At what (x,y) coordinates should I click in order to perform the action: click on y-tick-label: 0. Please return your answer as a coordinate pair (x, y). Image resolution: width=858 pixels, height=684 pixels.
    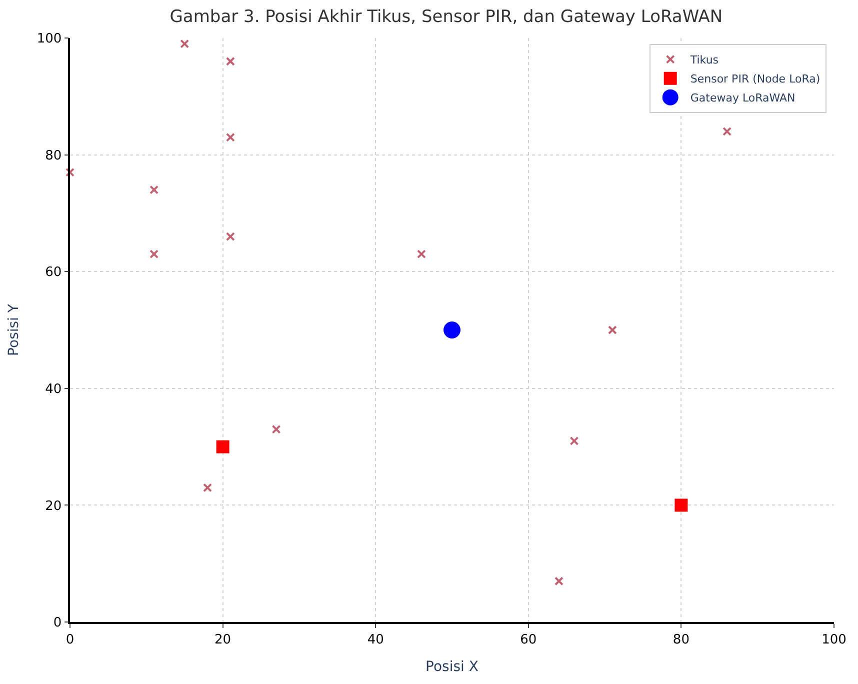
    Looking at the image, I should click on (57, 623).